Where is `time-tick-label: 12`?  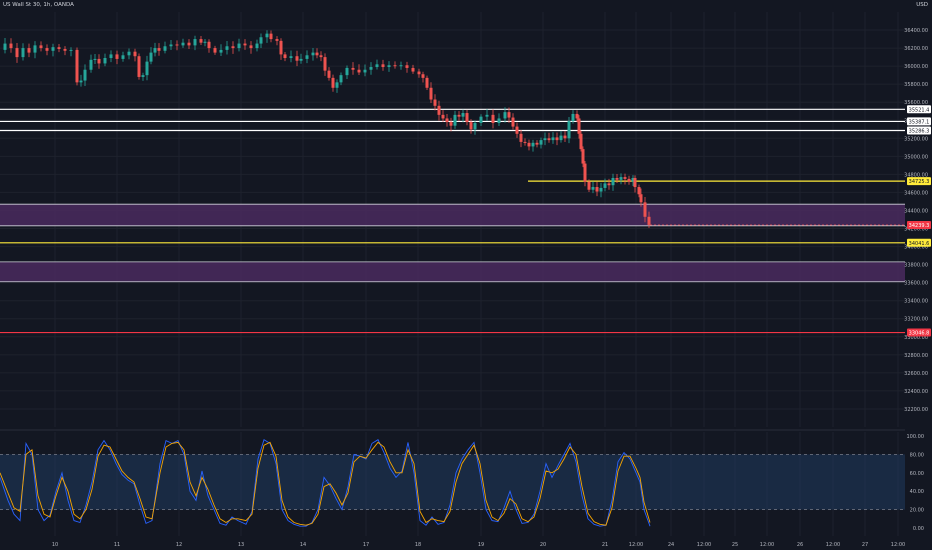
time-tick-label: 12 is located at coordinates (179, 545).